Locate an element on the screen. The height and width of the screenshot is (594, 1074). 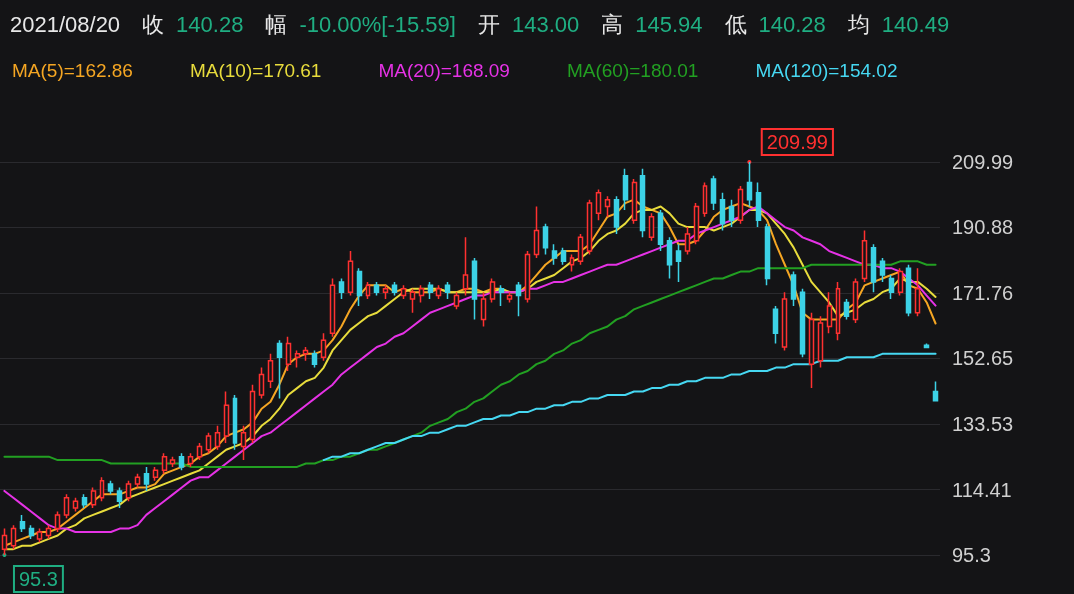
text: 高 is located at coordinates (612, 25).